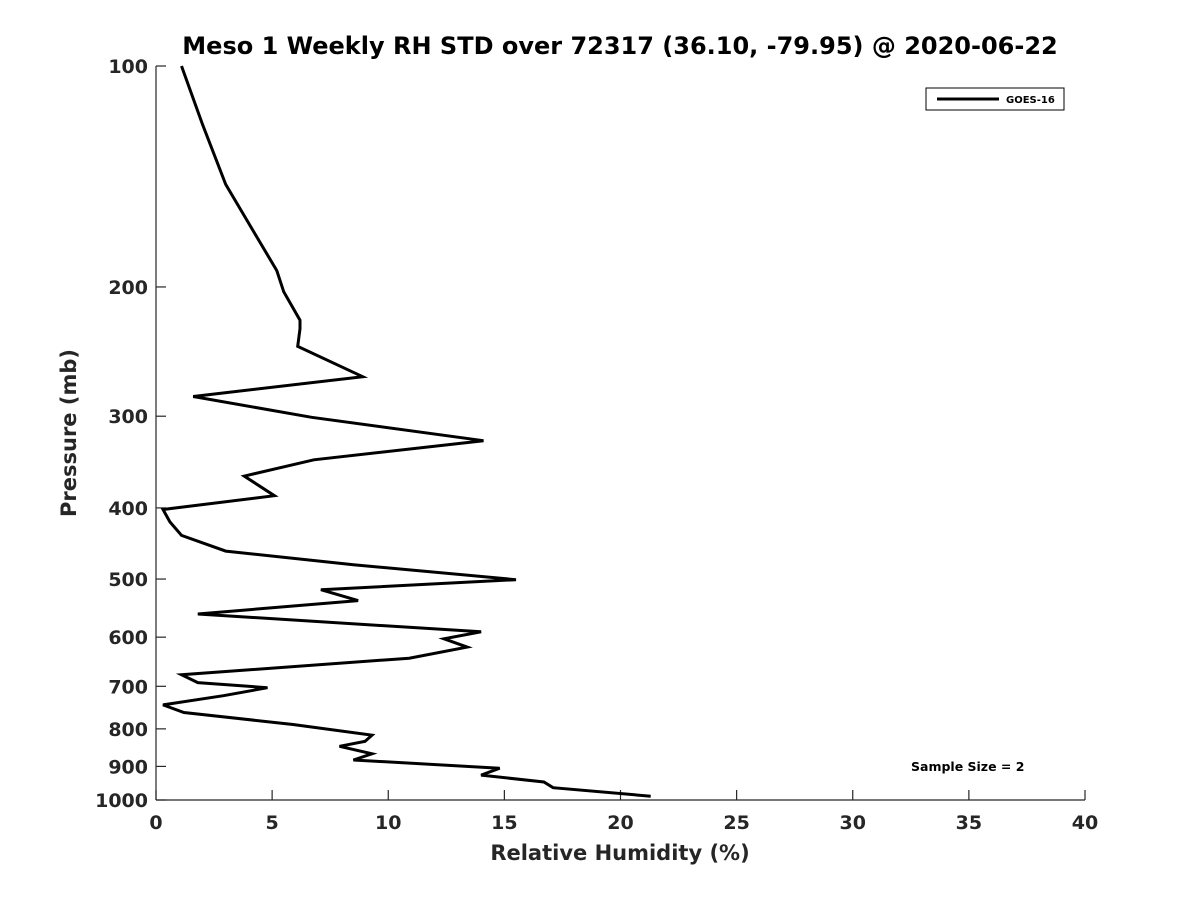 The width and height of the screenshot is (1200, 900). What do you see at coordinates (130, 434) in the screenshot?
I see `y-ticks: 100 200 300 400 500 600 700 800 900 1000` at bounding box center [130, 434].